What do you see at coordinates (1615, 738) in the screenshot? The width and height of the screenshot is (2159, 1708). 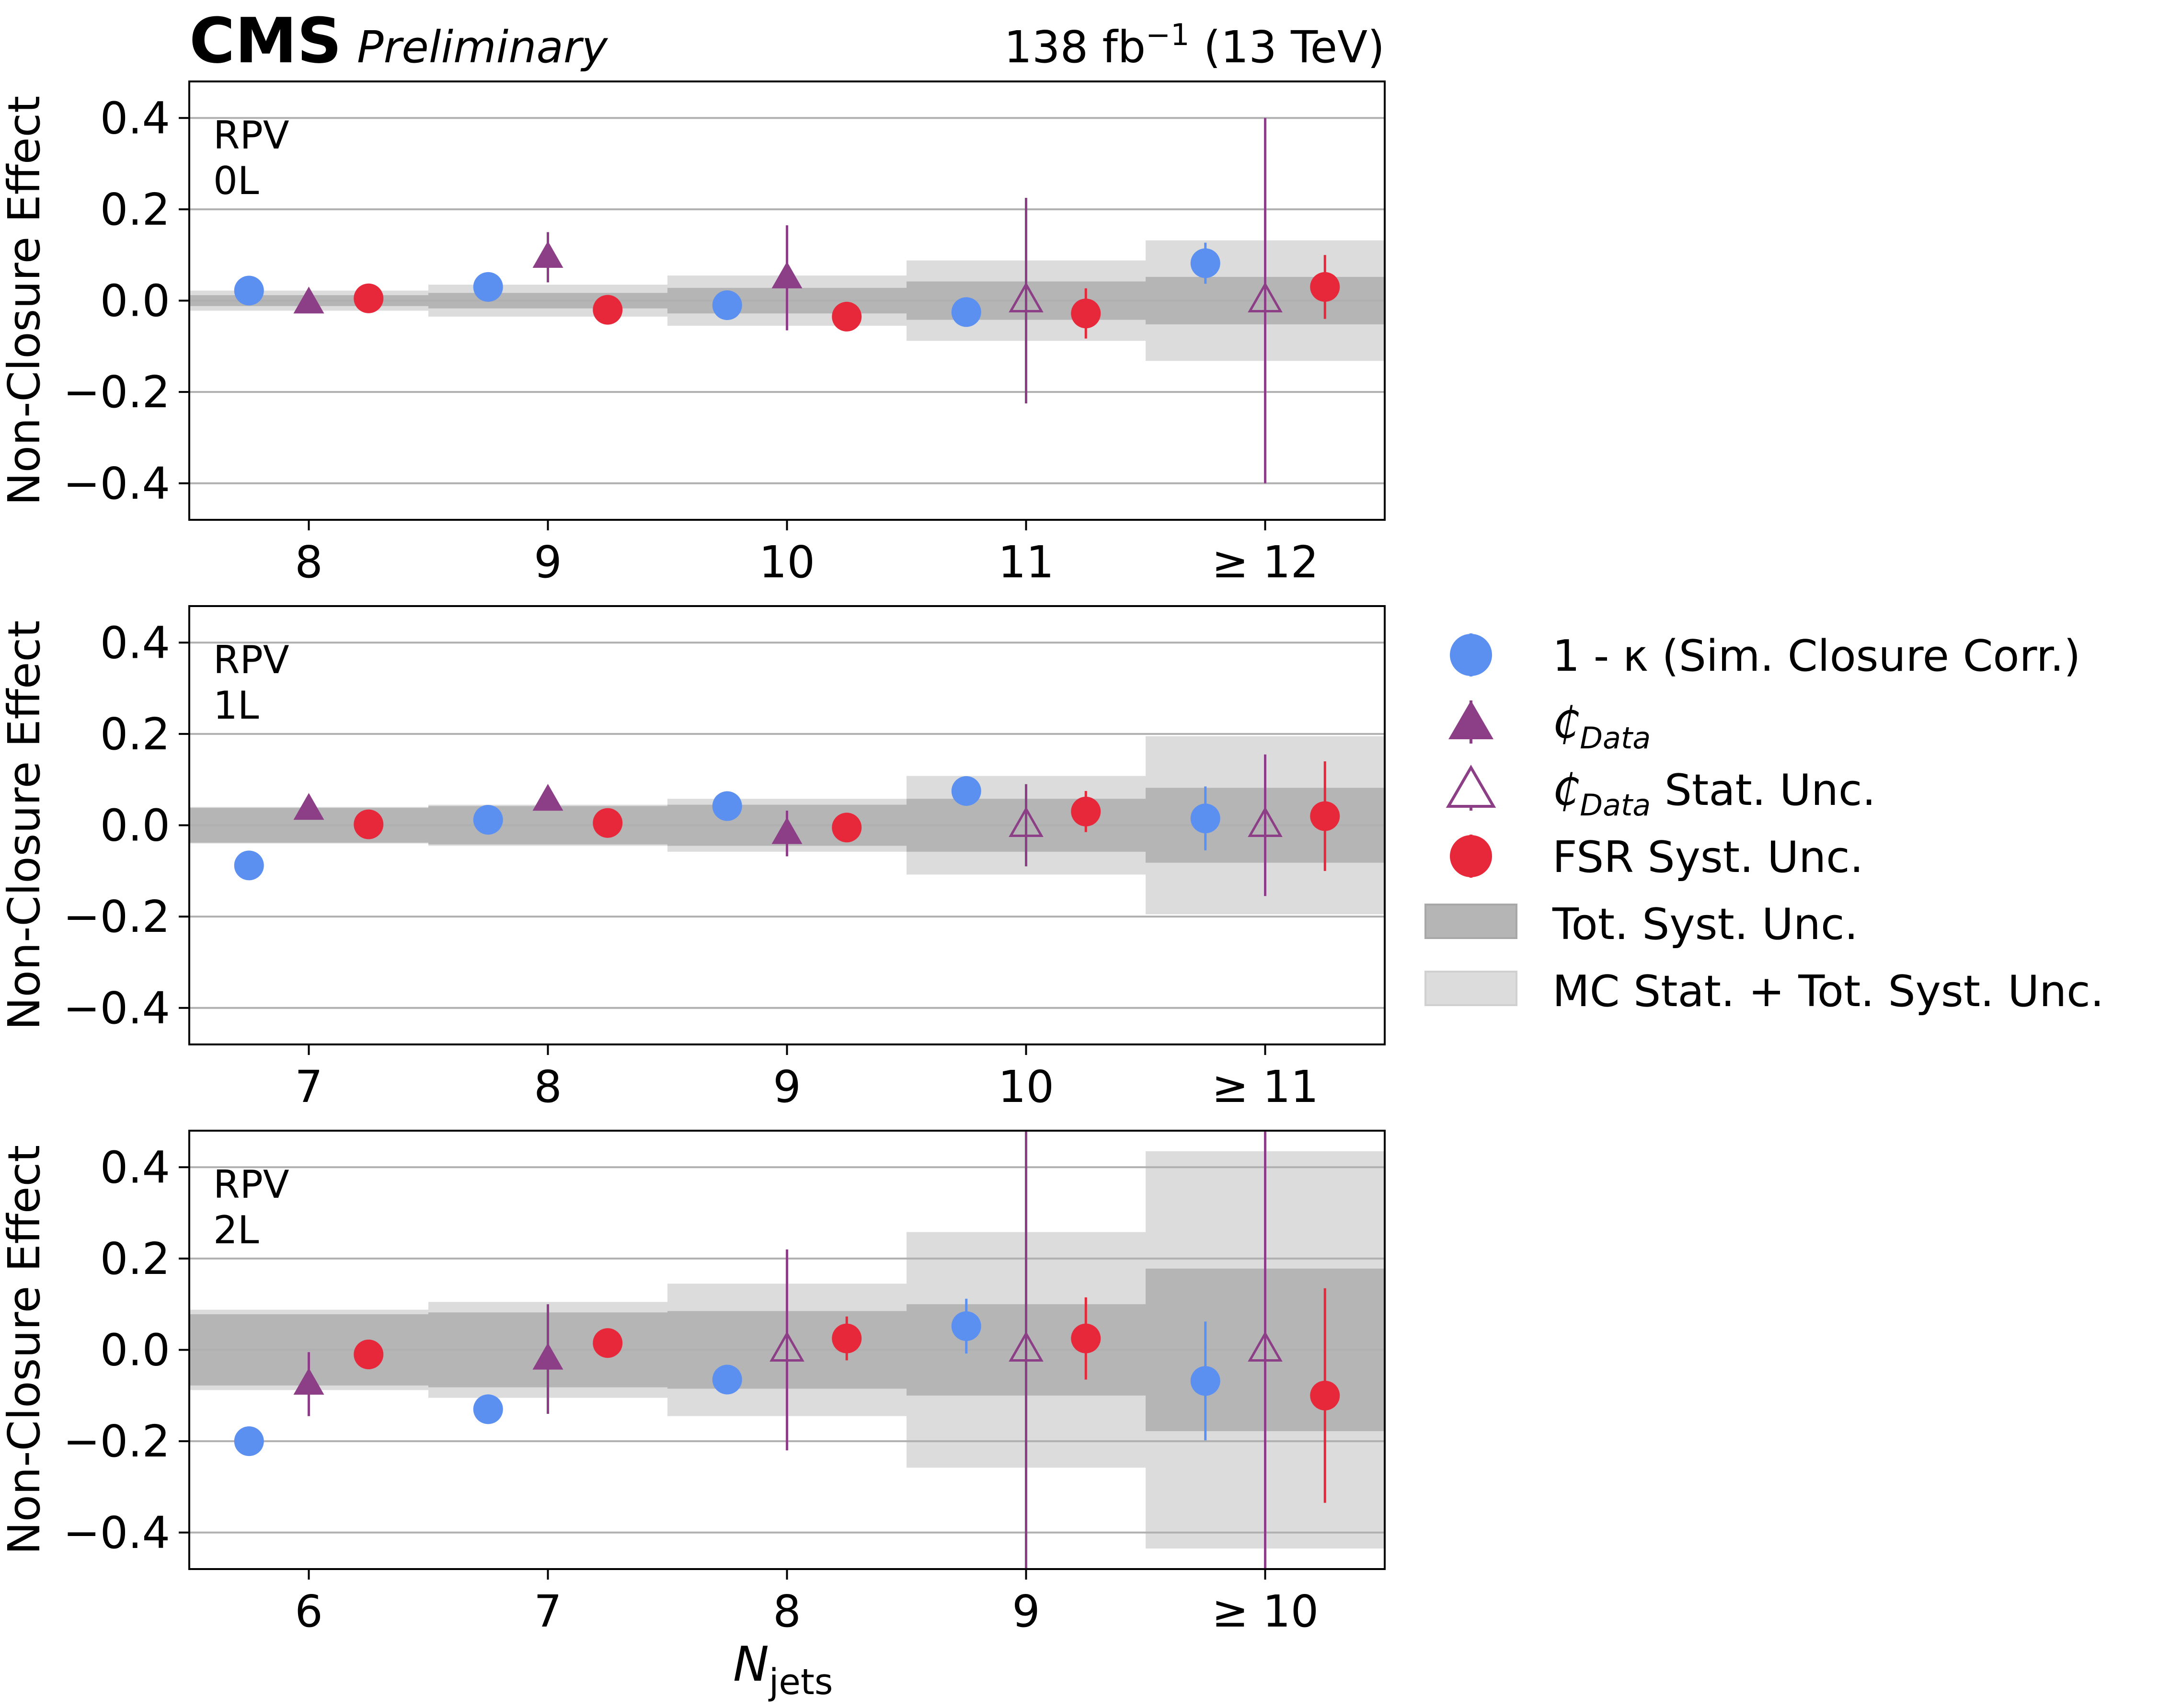 I see `legend-cdata-label-sub: Data` at bounding box center [1615, 738].